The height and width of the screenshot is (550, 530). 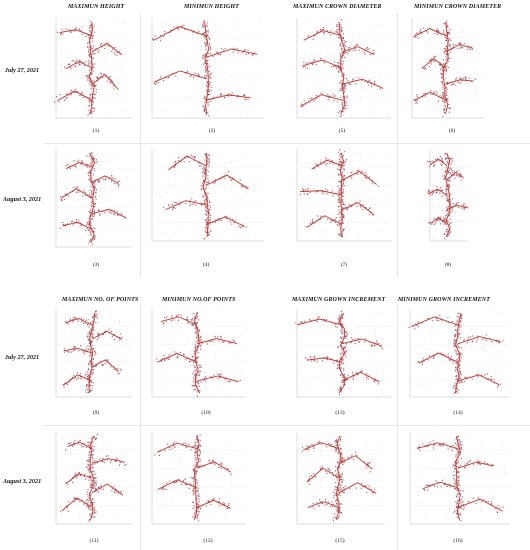 What do you see at coordinates (212, 131) in the screenshot?
I see `caption-2: (2)` at bounding box center [212, 131].